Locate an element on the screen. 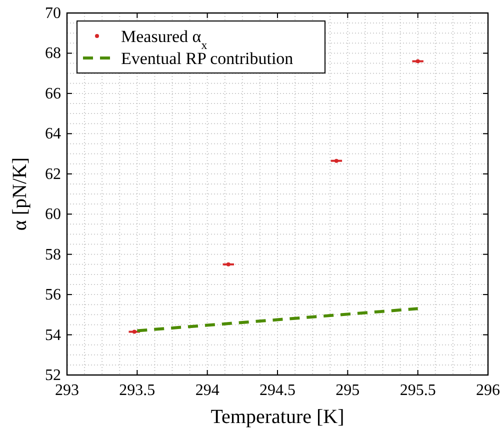 This screenshot has height=435, width=504. y-tick-label: 66 is located at coordinates (53, 93).